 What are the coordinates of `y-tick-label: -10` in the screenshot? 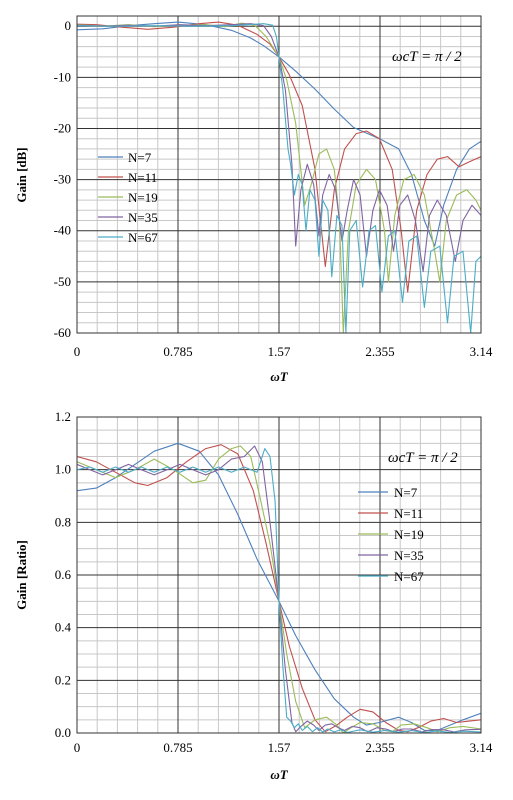 It's located at (62, 76).